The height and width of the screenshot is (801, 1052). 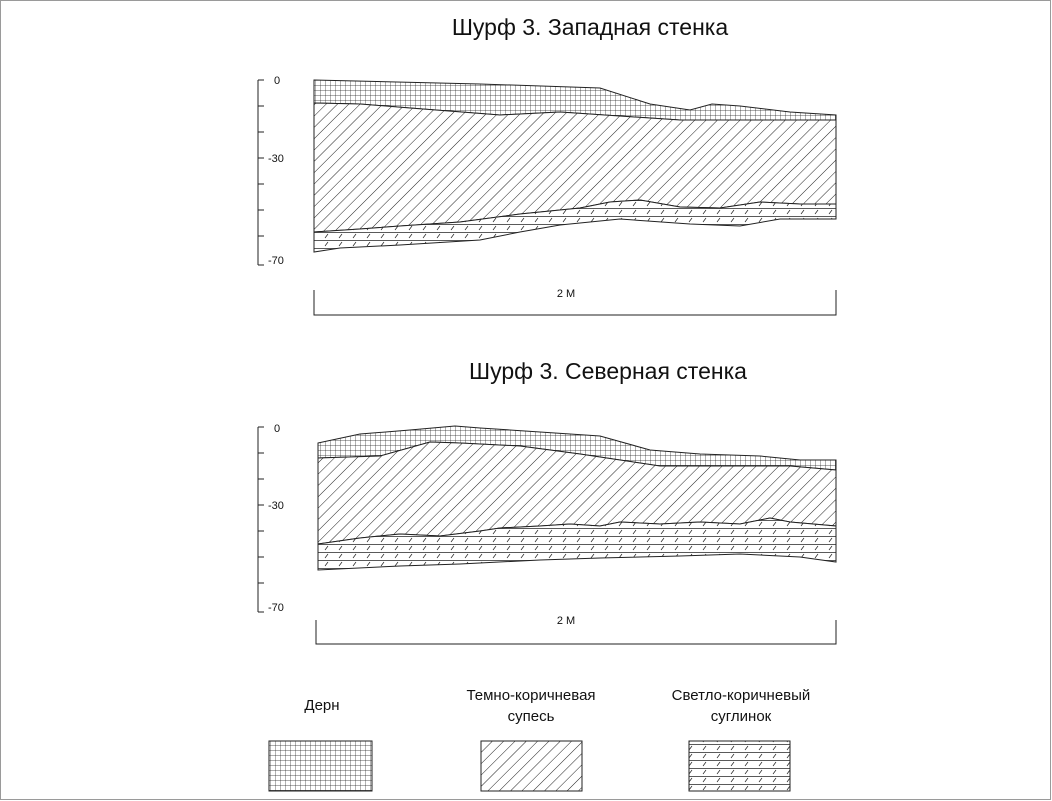 What do you see at coordinates (608, 371) in the screenshot?
I see `section-title: Шурф 3. Северная стенка` at bounding box center [608, 371].